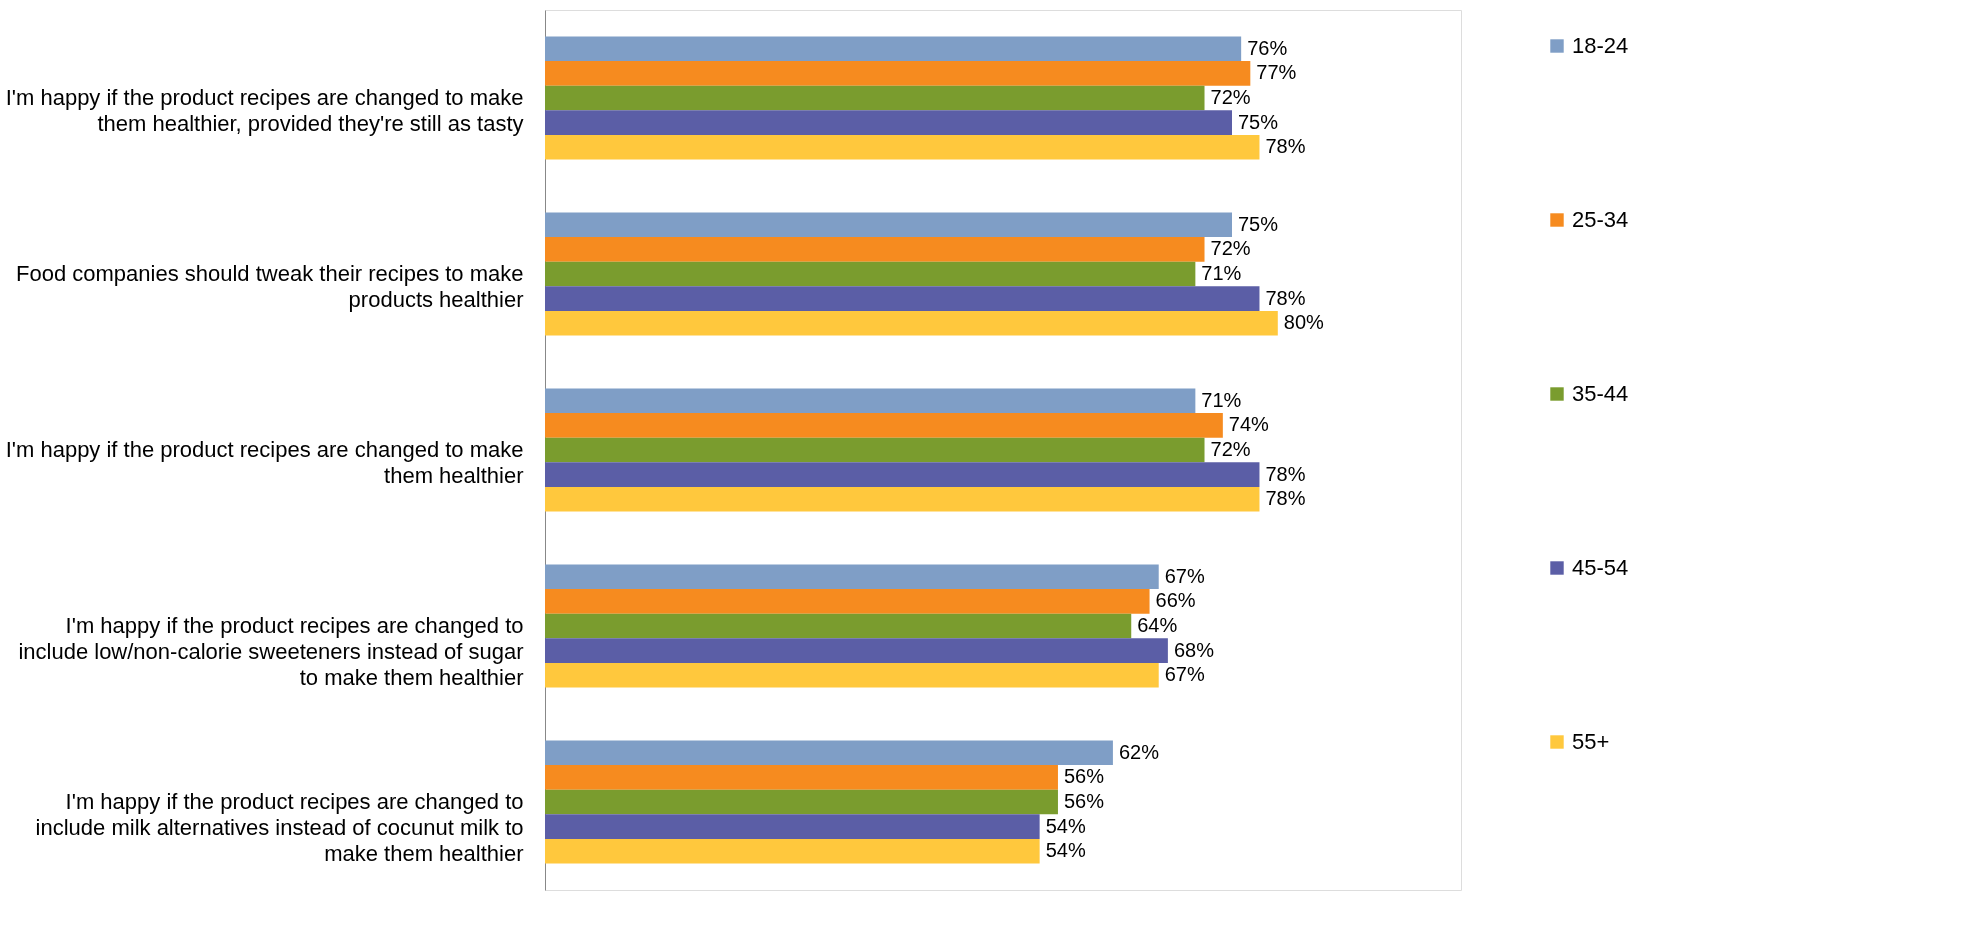 Image resolution: width=1972 pixels, height=926 pixels. I want to click on legend-label: 25-34, so click(1600, 219).